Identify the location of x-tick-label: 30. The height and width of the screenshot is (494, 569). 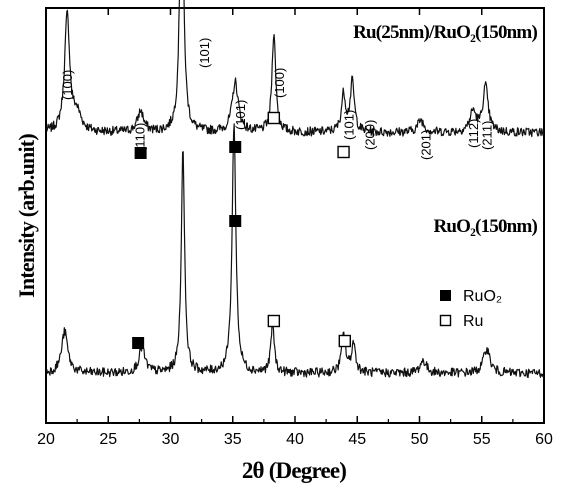
(171, 439).